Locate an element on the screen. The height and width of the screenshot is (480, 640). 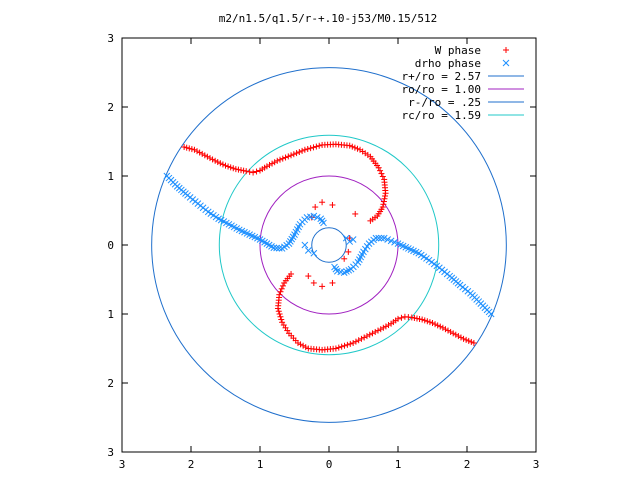
y-tick-label-2: 1 is located at coordinates (110, 176).